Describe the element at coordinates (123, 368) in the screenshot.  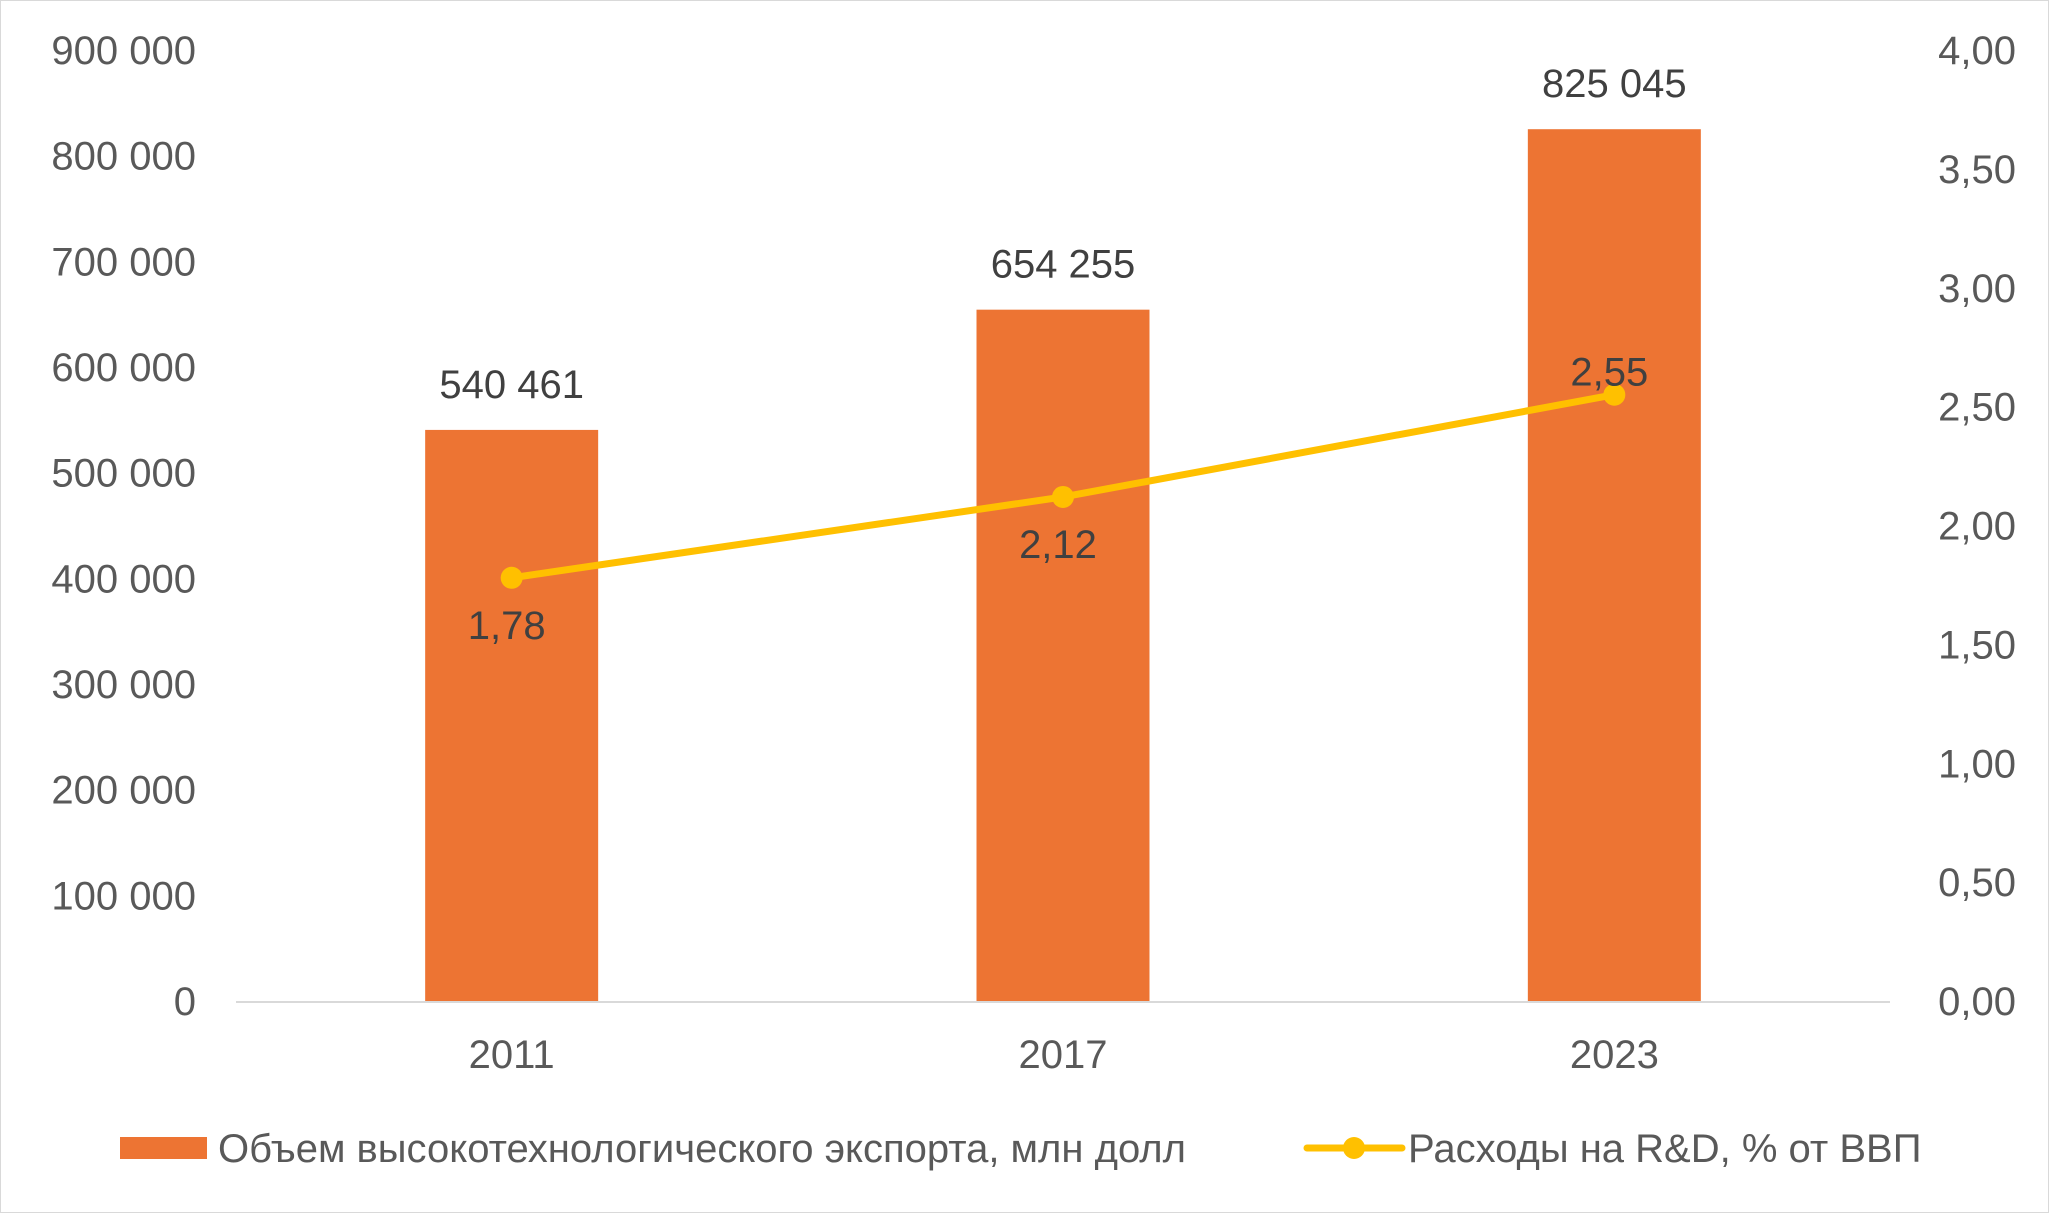
I see `left-axis-tick-label: 600 000` at that location.